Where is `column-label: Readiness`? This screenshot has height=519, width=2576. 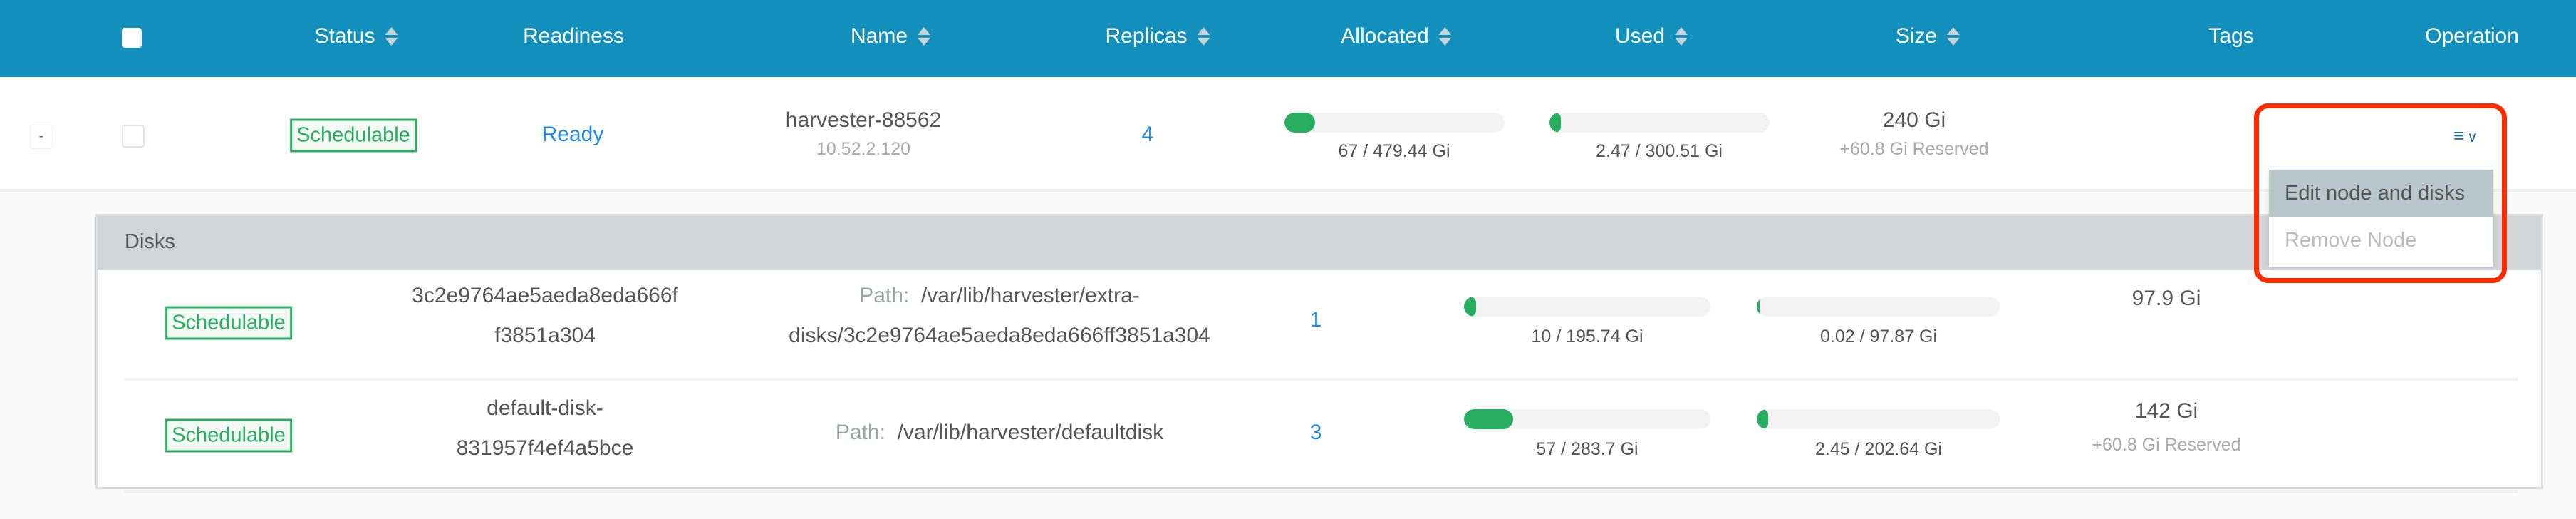 column-label: Readiness is located at coordinates (573, 36).